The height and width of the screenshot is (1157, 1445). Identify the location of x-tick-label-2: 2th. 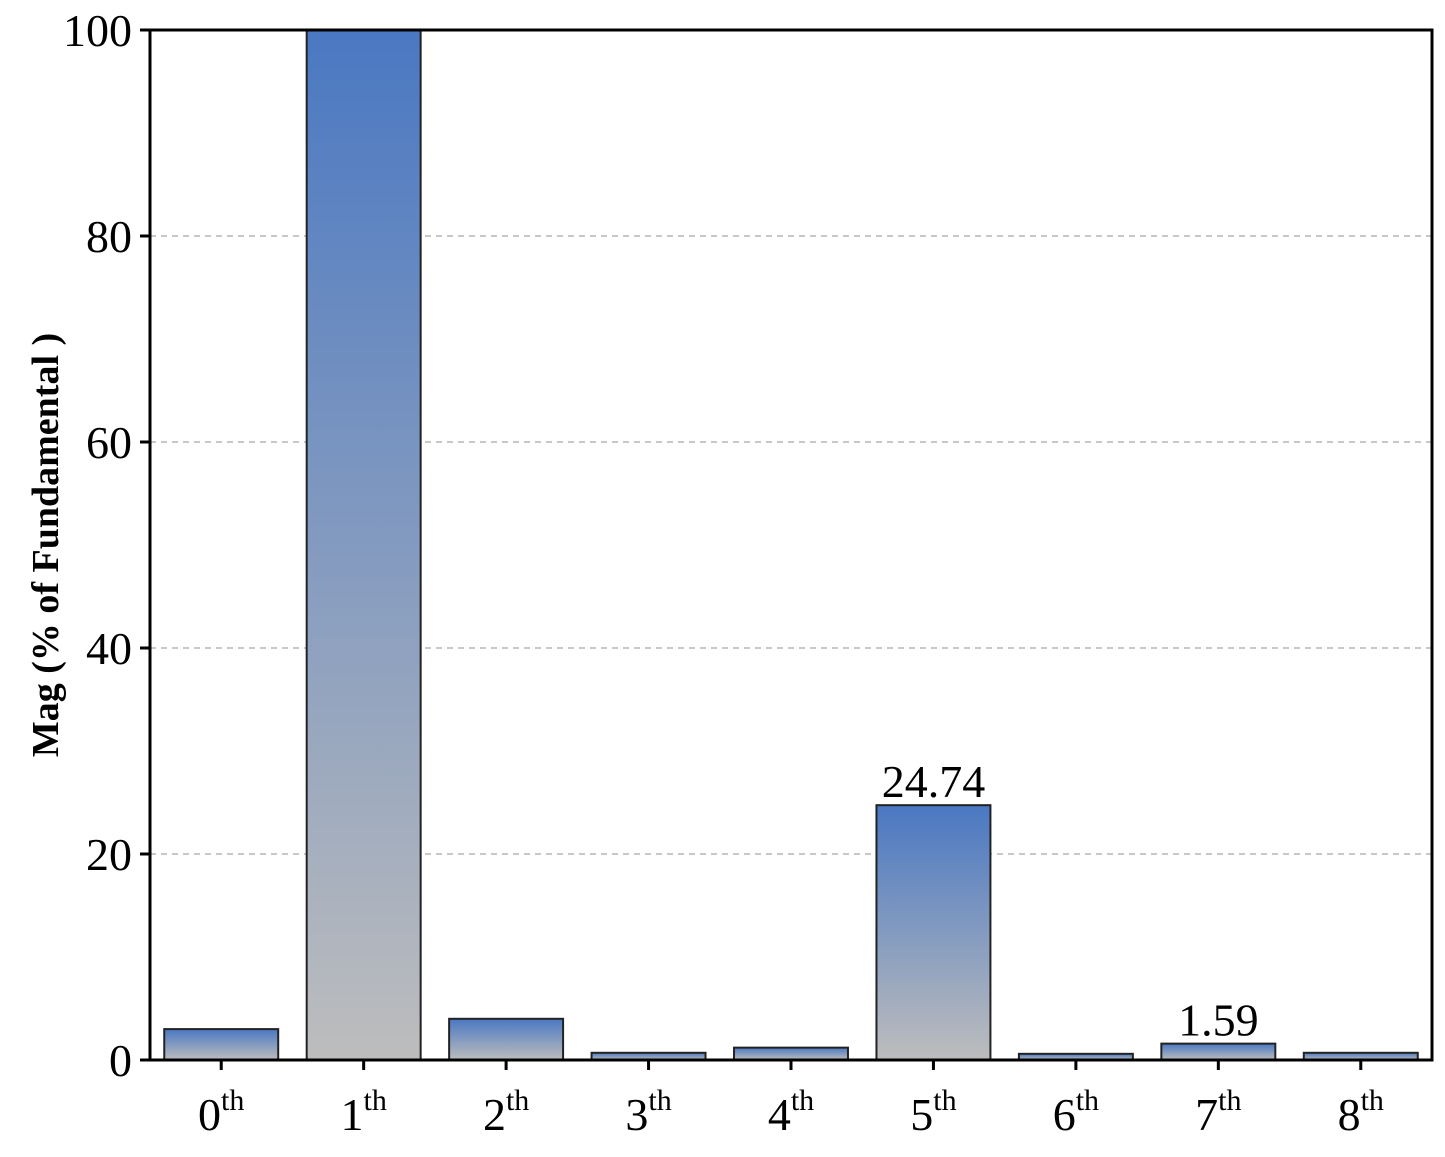
(506, 1112).